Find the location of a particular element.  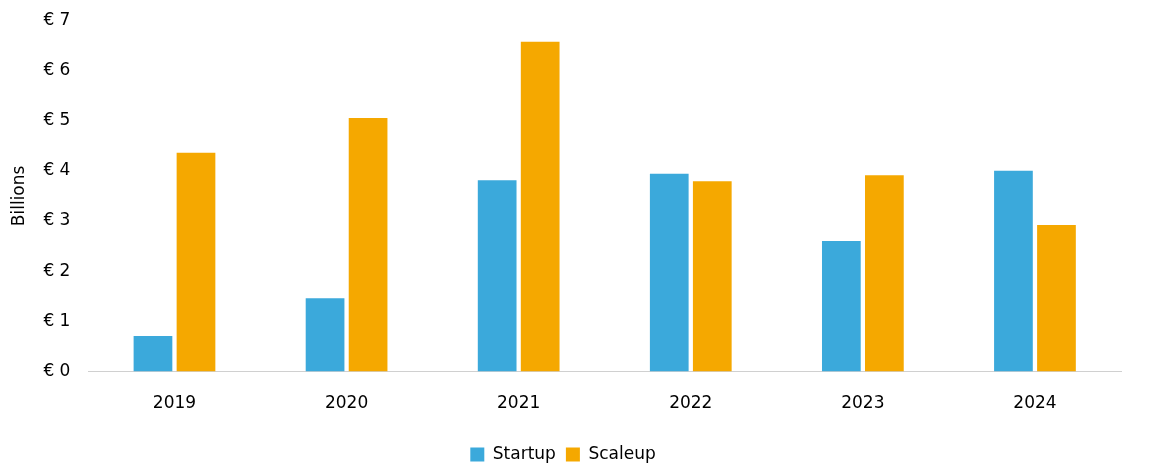

x-tick-label: 2022 is located at coordinates (691, 402).